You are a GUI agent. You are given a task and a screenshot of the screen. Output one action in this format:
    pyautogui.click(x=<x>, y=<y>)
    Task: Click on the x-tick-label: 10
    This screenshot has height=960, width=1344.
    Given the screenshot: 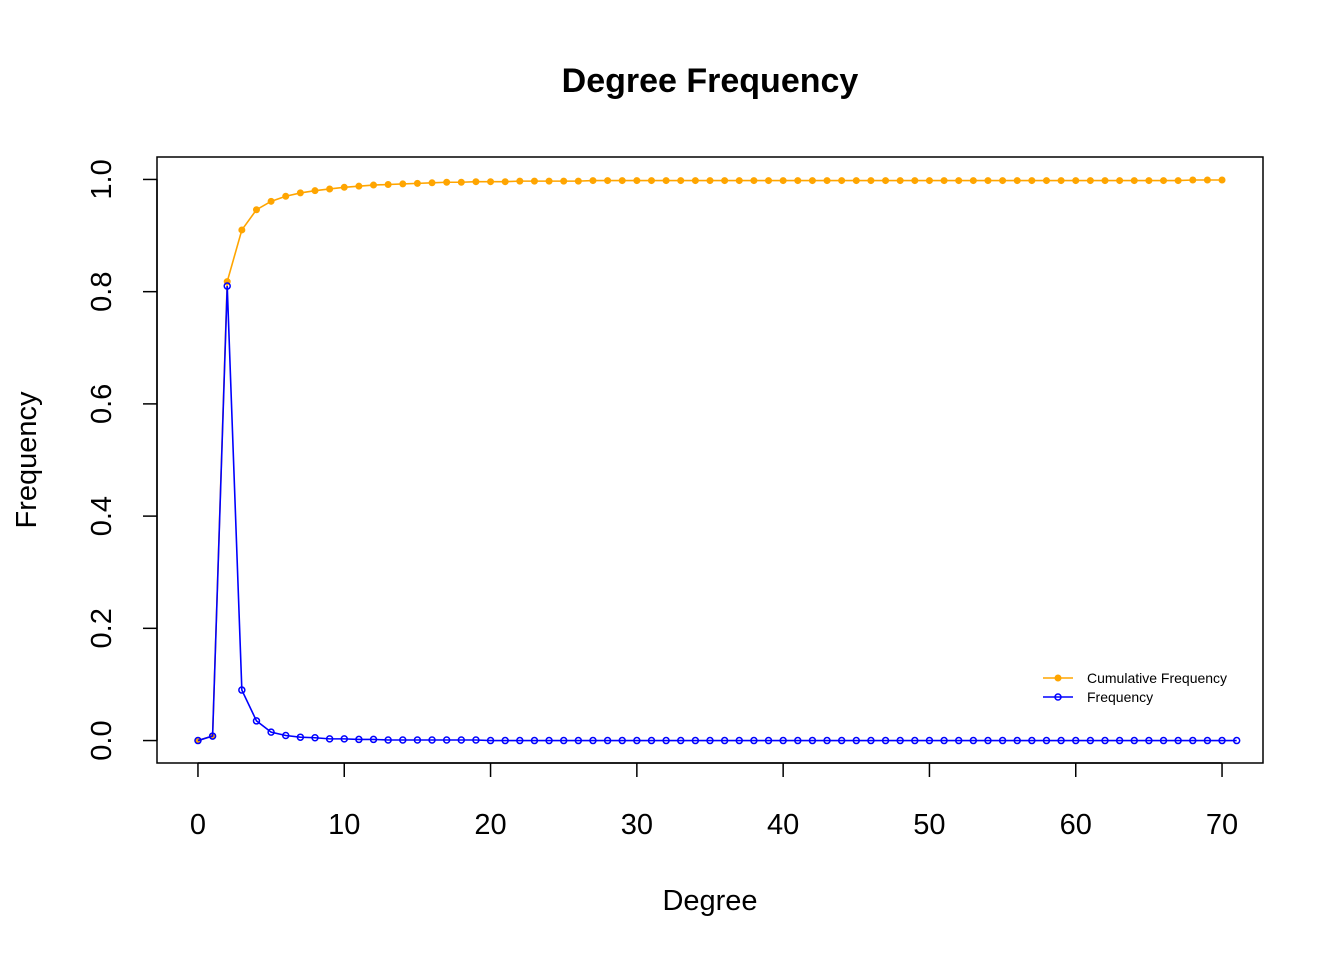 What is the action you would take?
    pyautogui.click(x=344, y=825)
    